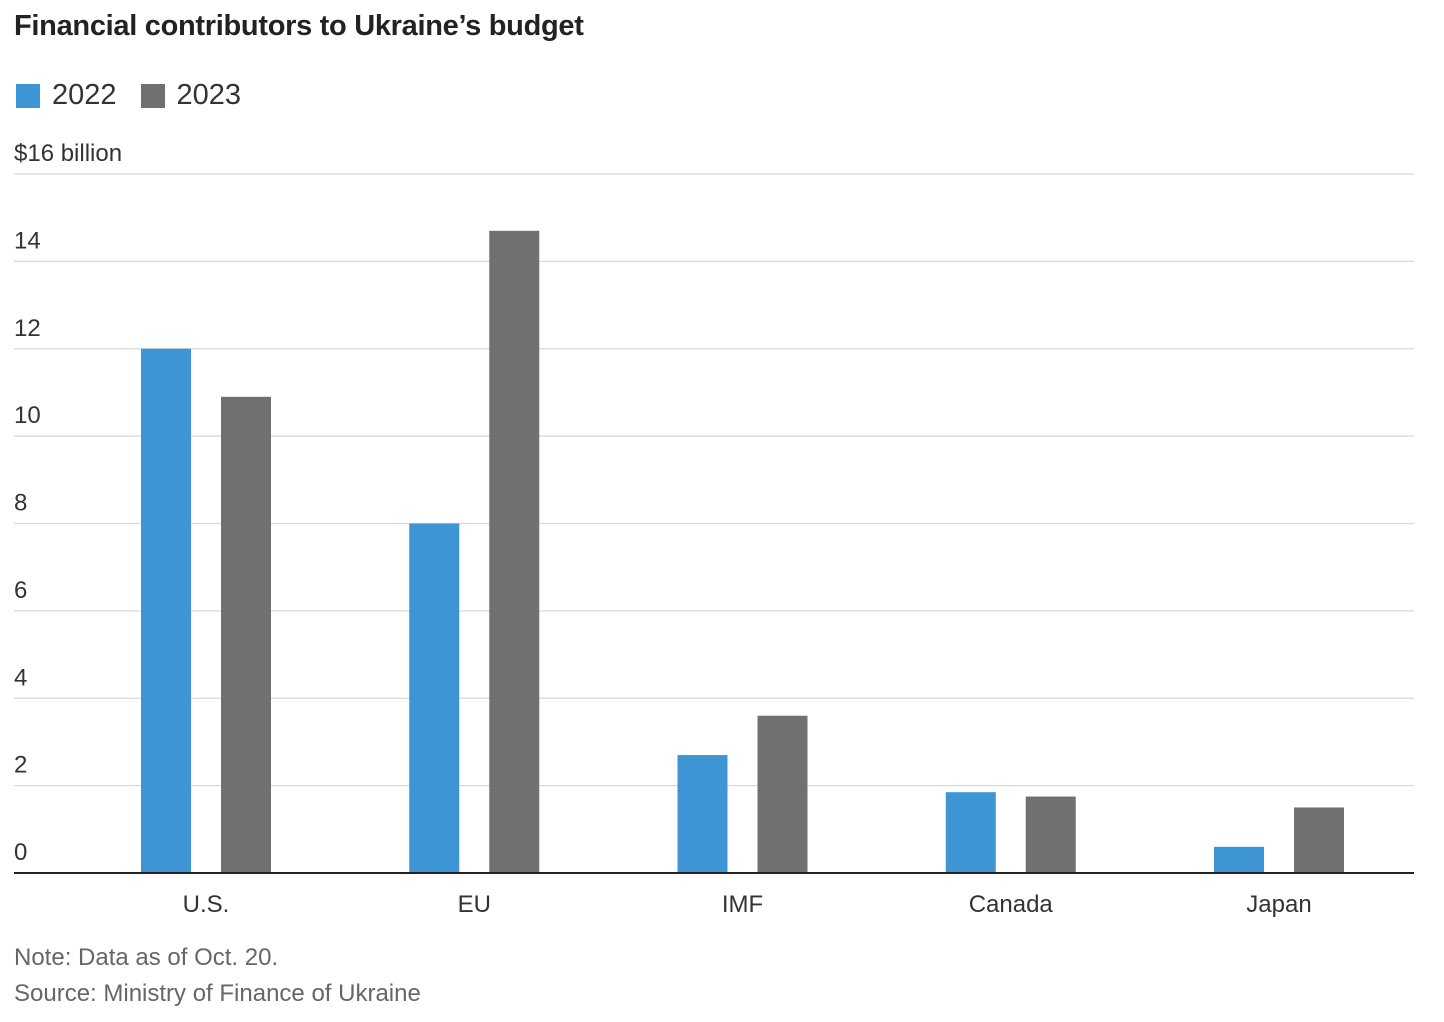 Image resolution: width=1444 pixels, height=1022 pixels. Describe the element at coordinates (27, 240) in the screenshot. I see `y-tick-label-14: 14` at that location.